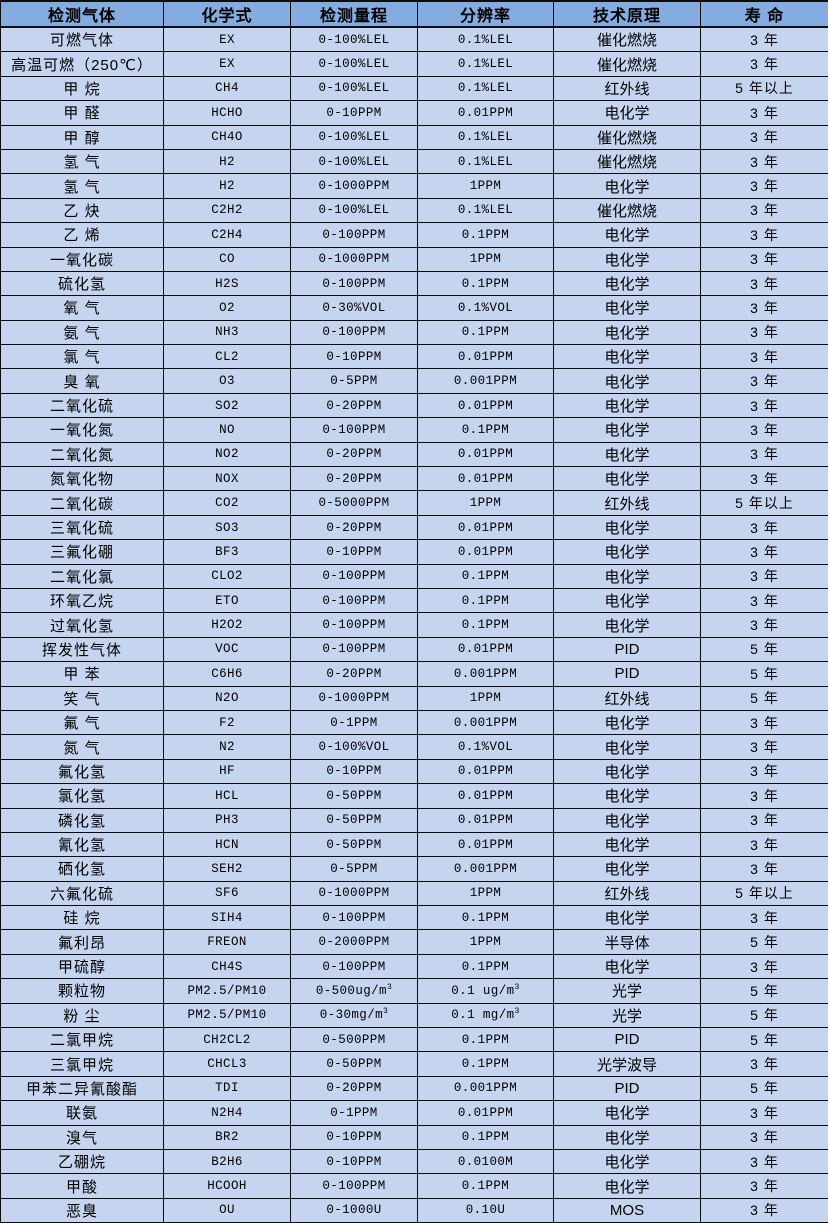 Image resolution: width=828 pixels, height=1223 pixels. I want to click on cell-name: 氟化氢, so click(82, 771).